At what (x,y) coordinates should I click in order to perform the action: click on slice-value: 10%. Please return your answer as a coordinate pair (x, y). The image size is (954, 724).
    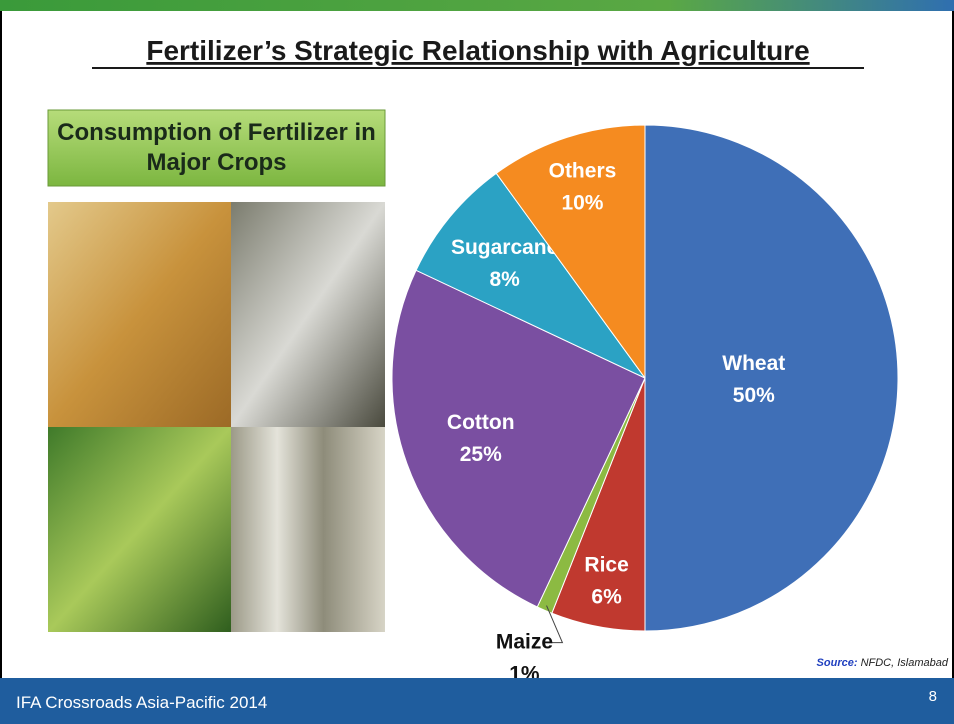
    Looking at the image, I should click on (582, 203).